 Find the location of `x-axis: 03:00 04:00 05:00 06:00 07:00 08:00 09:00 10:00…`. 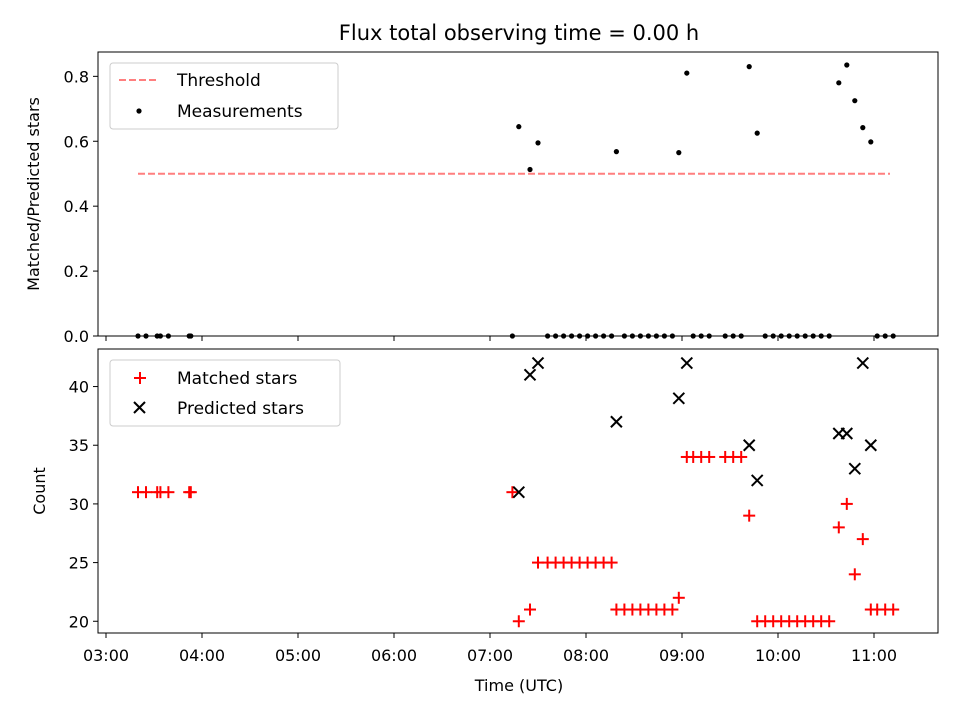

x-axis: 03:00 04:00 05:00 06:00 07:00 08:00 09:00 10:00… is located at coordinates (490, 655).